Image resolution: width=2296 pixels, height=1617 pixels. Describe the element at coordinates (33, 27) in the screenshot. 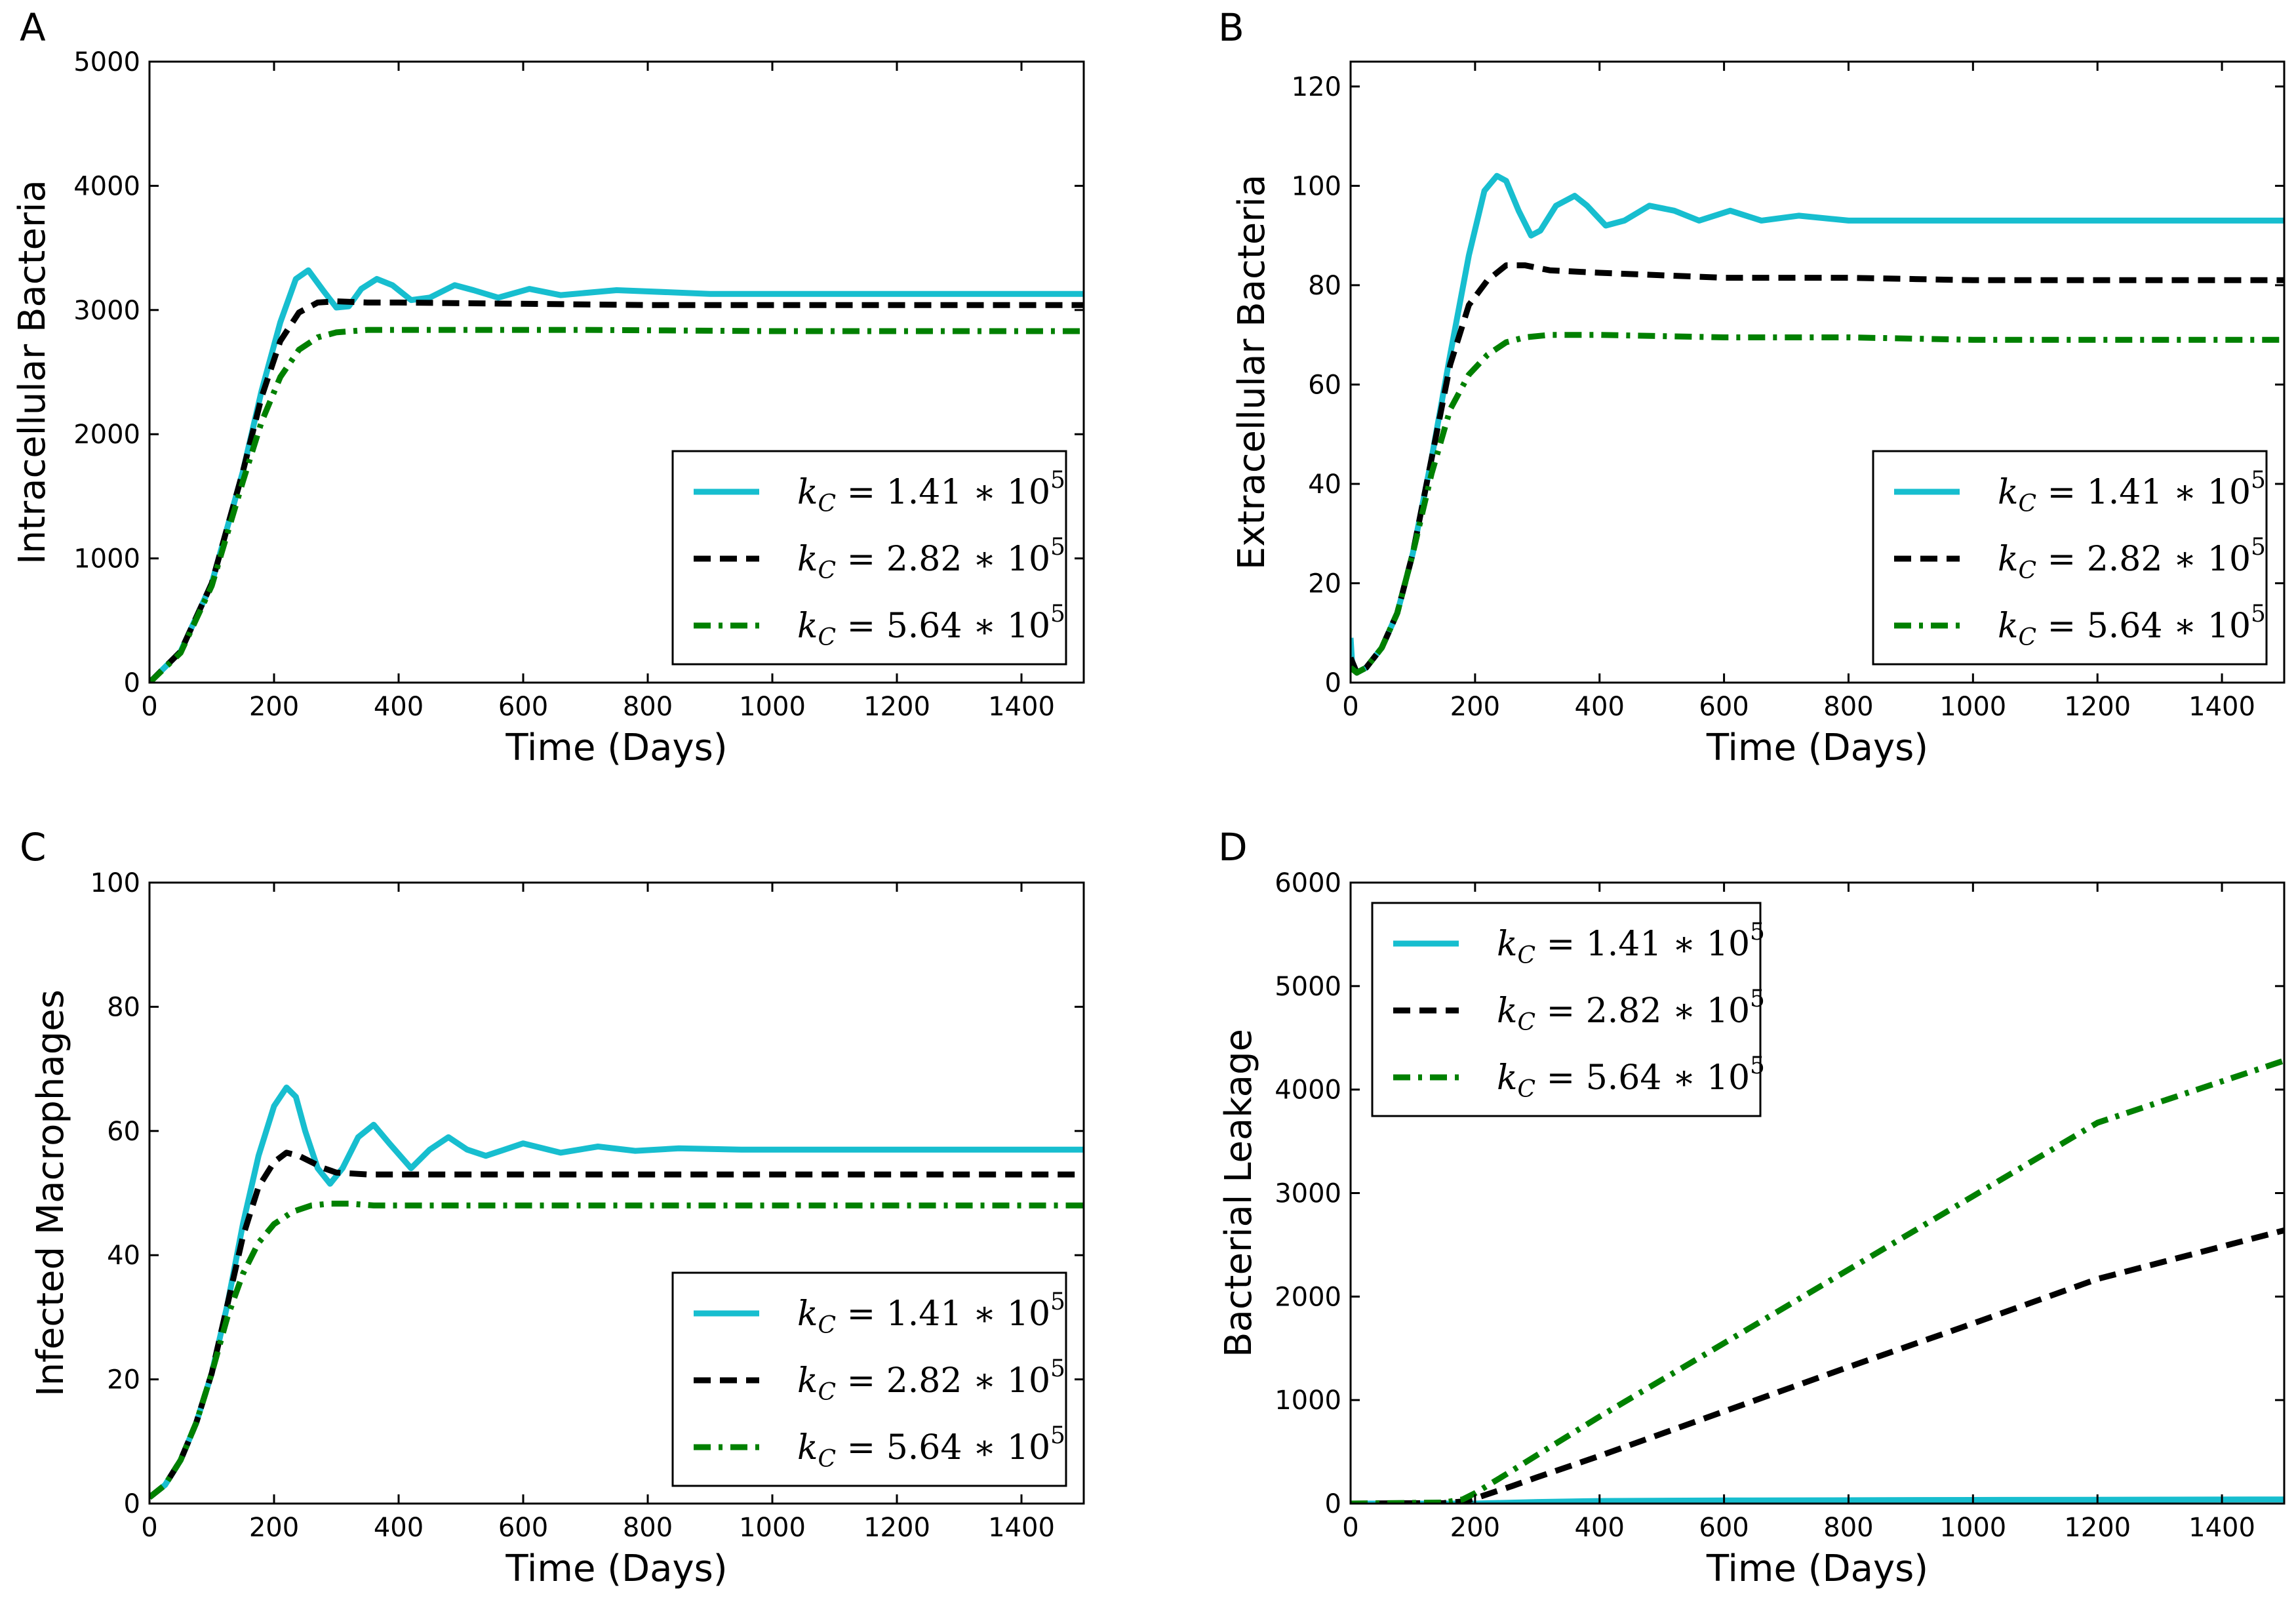

I see `panel-letter: A` at that location.